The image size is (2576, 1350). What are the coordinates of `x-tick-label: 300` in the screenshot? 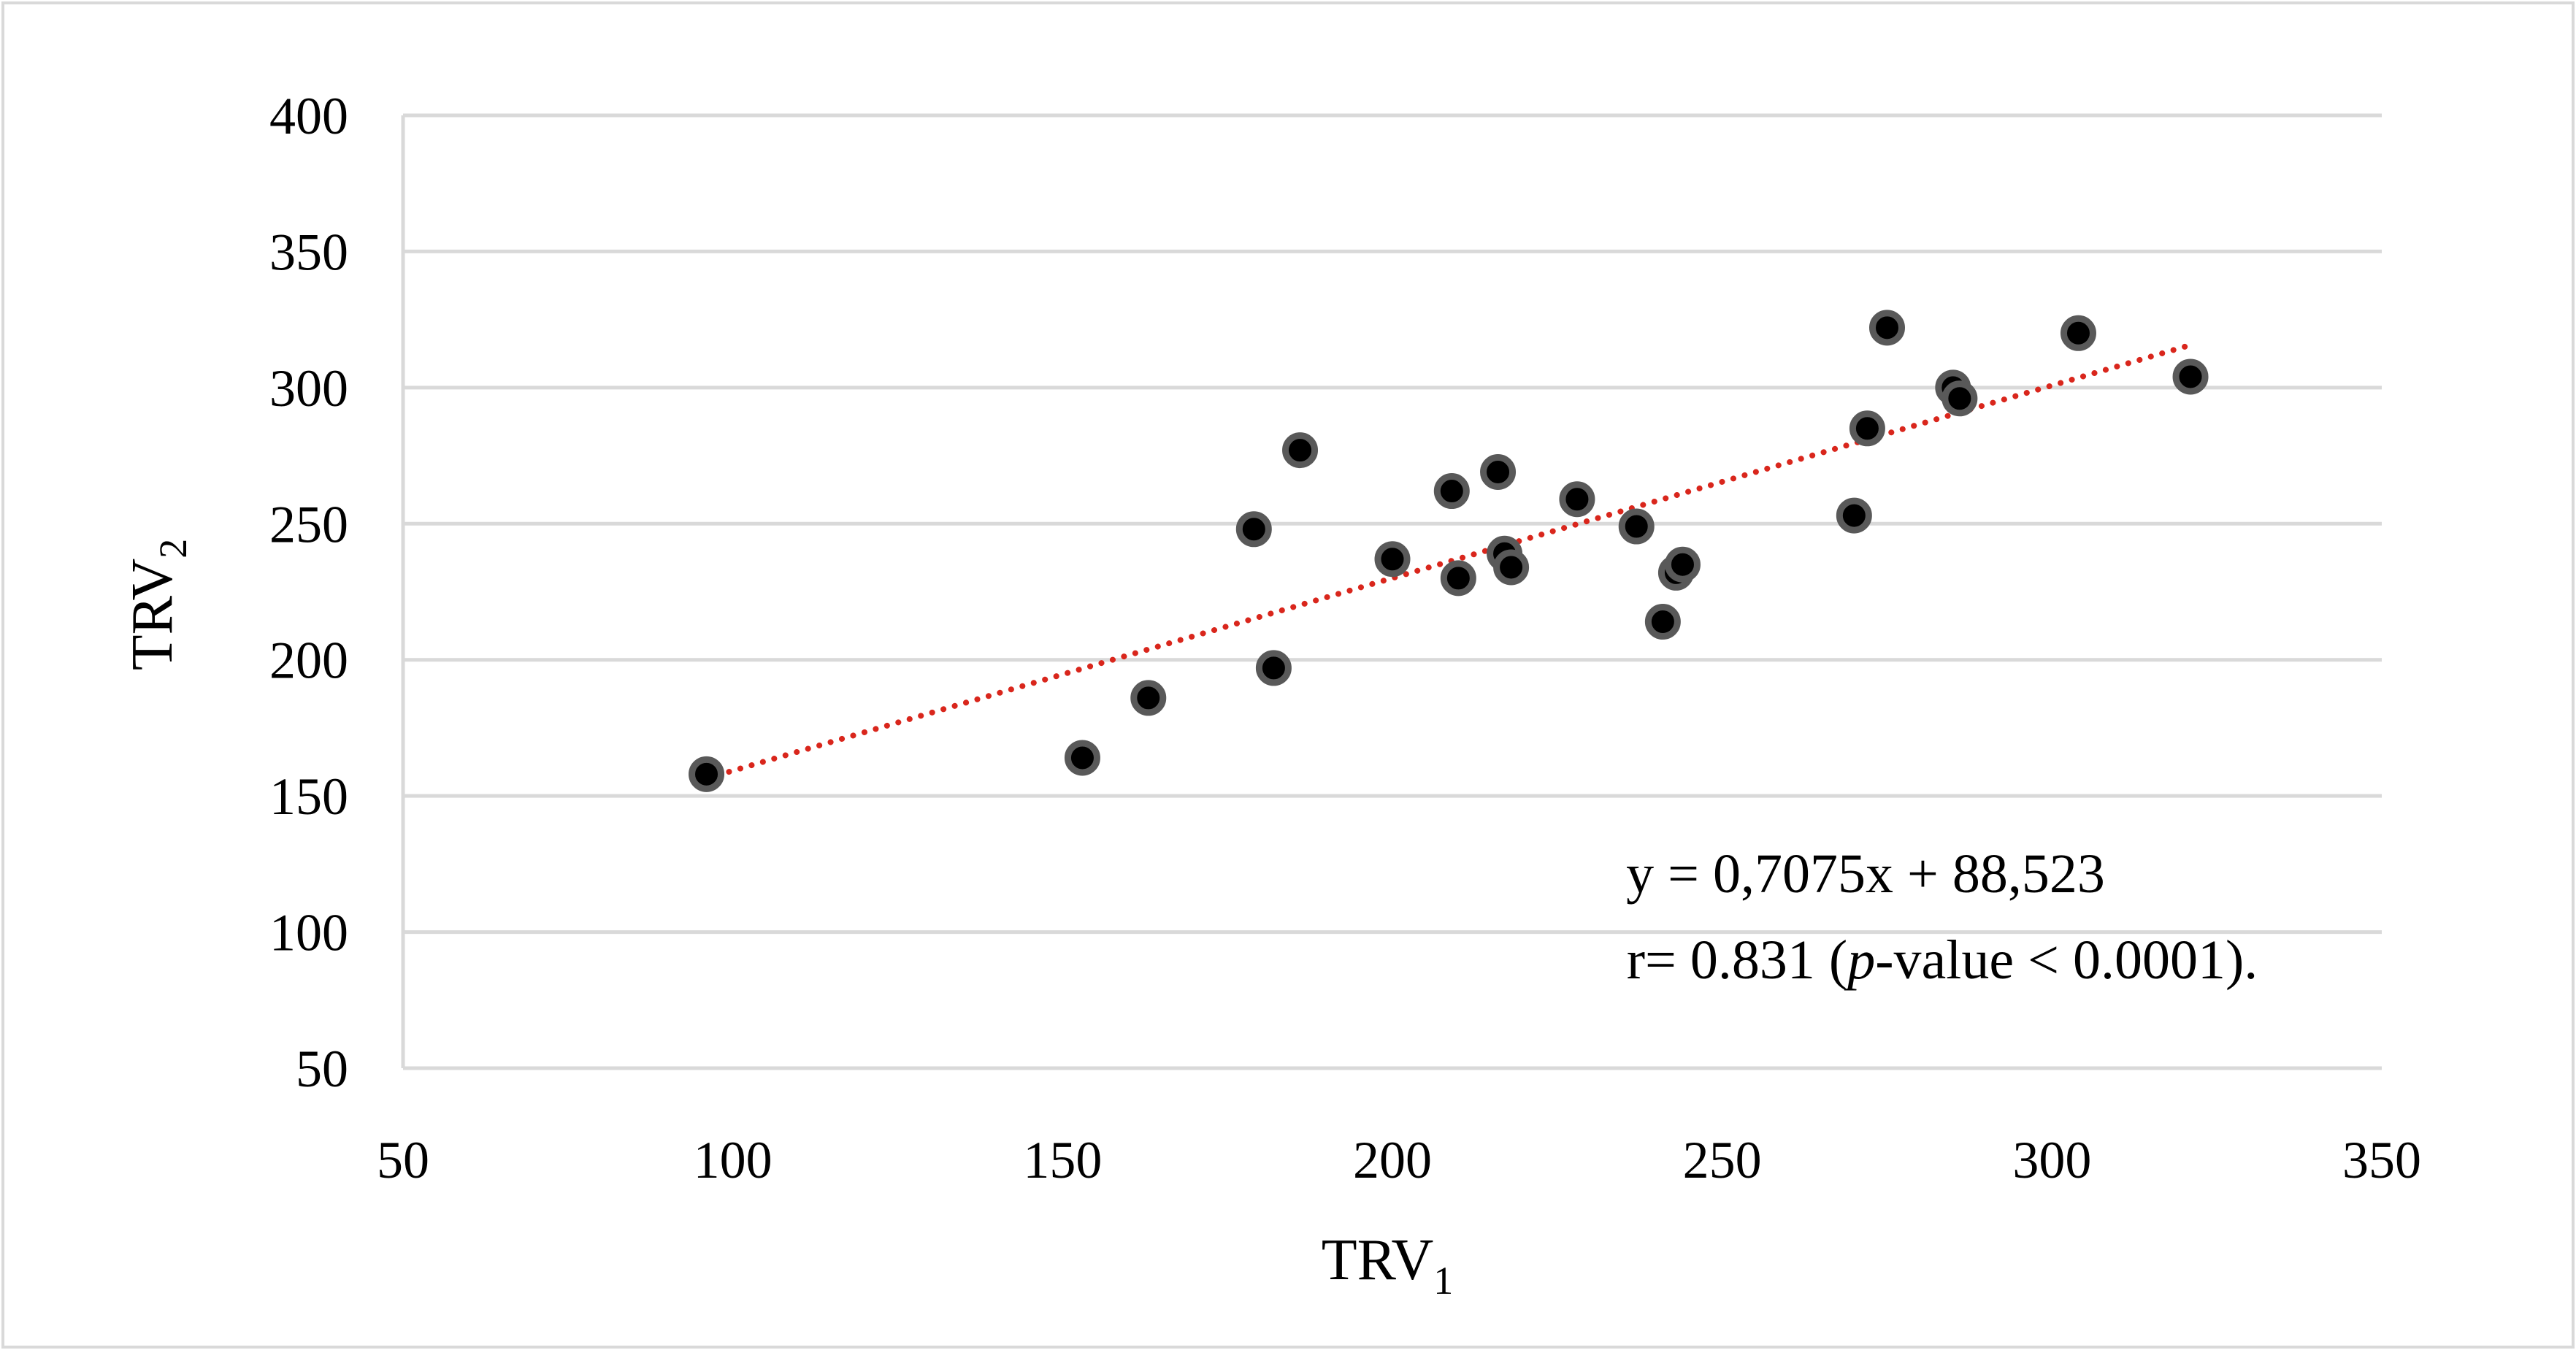 It's located at (2051, 1160).